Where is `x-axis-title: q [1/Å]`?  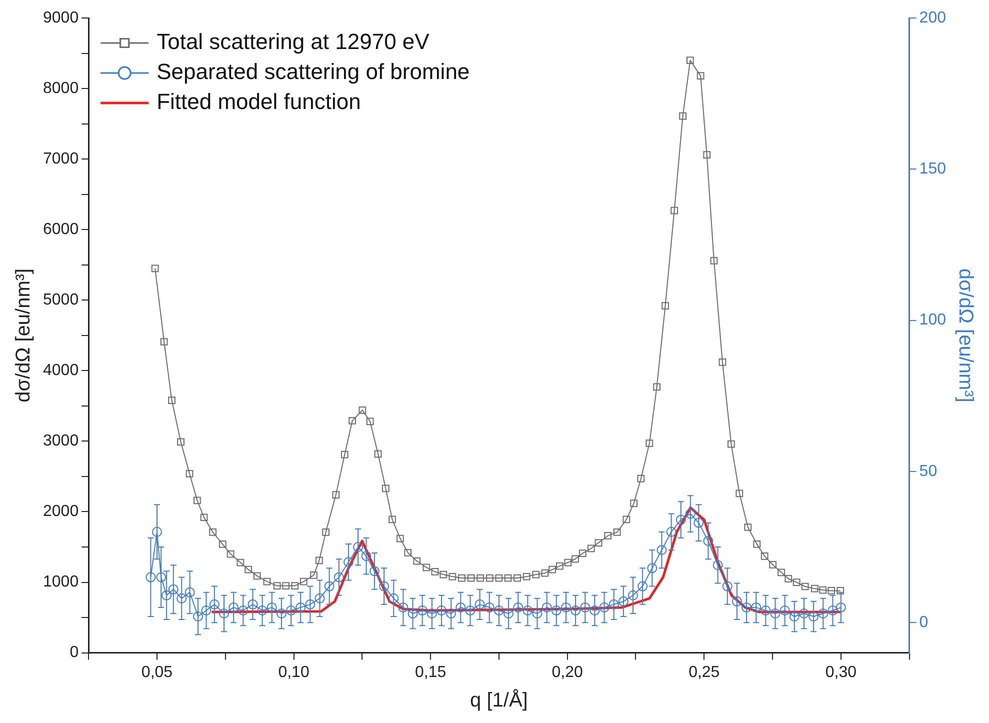 x-axis-title: q [1/Å] is located at coordinates (499, 700).